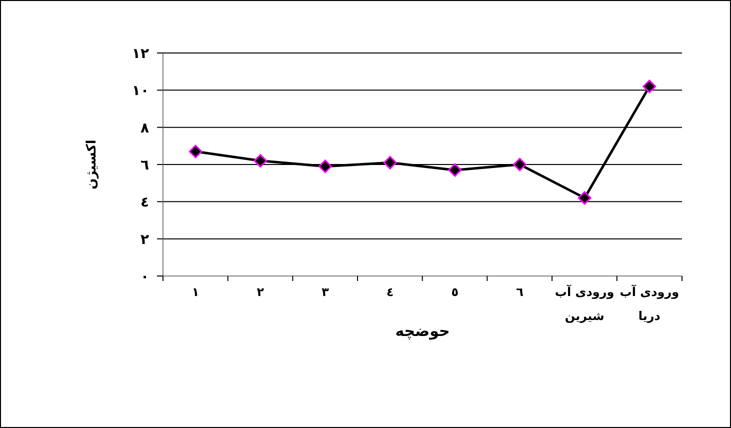  I want to click on y-tick-label: ١٠, so click(140, 91).